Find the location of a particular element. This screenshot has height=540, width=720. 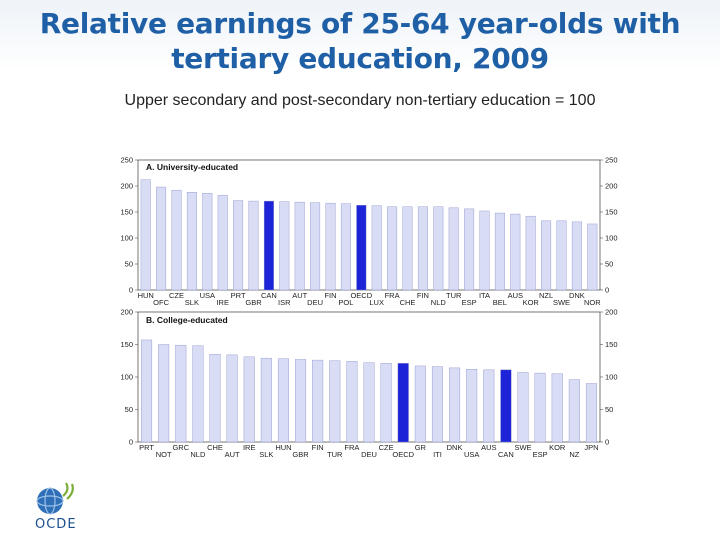

bar-can is located at coordinates (268, 245).